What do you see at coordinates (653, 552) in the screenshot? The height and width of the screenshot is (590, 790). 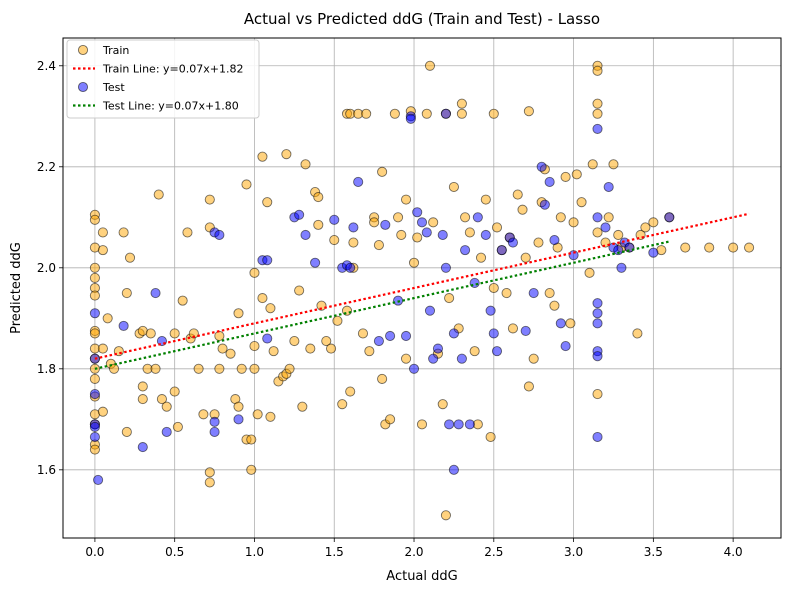 I see `x-tick-label: 3.5` at bounding box center [653, 552].